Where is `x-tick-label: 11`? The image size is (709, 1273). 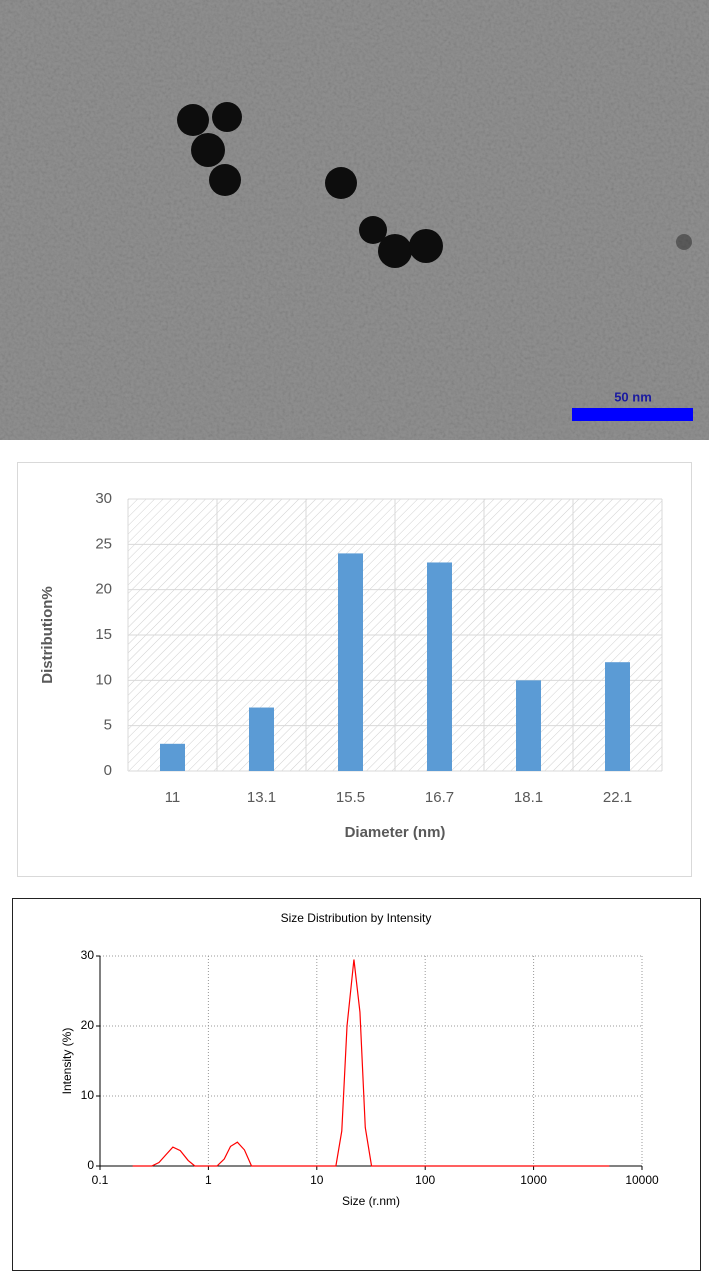 x-tick-label: 11 is located at coordinates (173, 797).